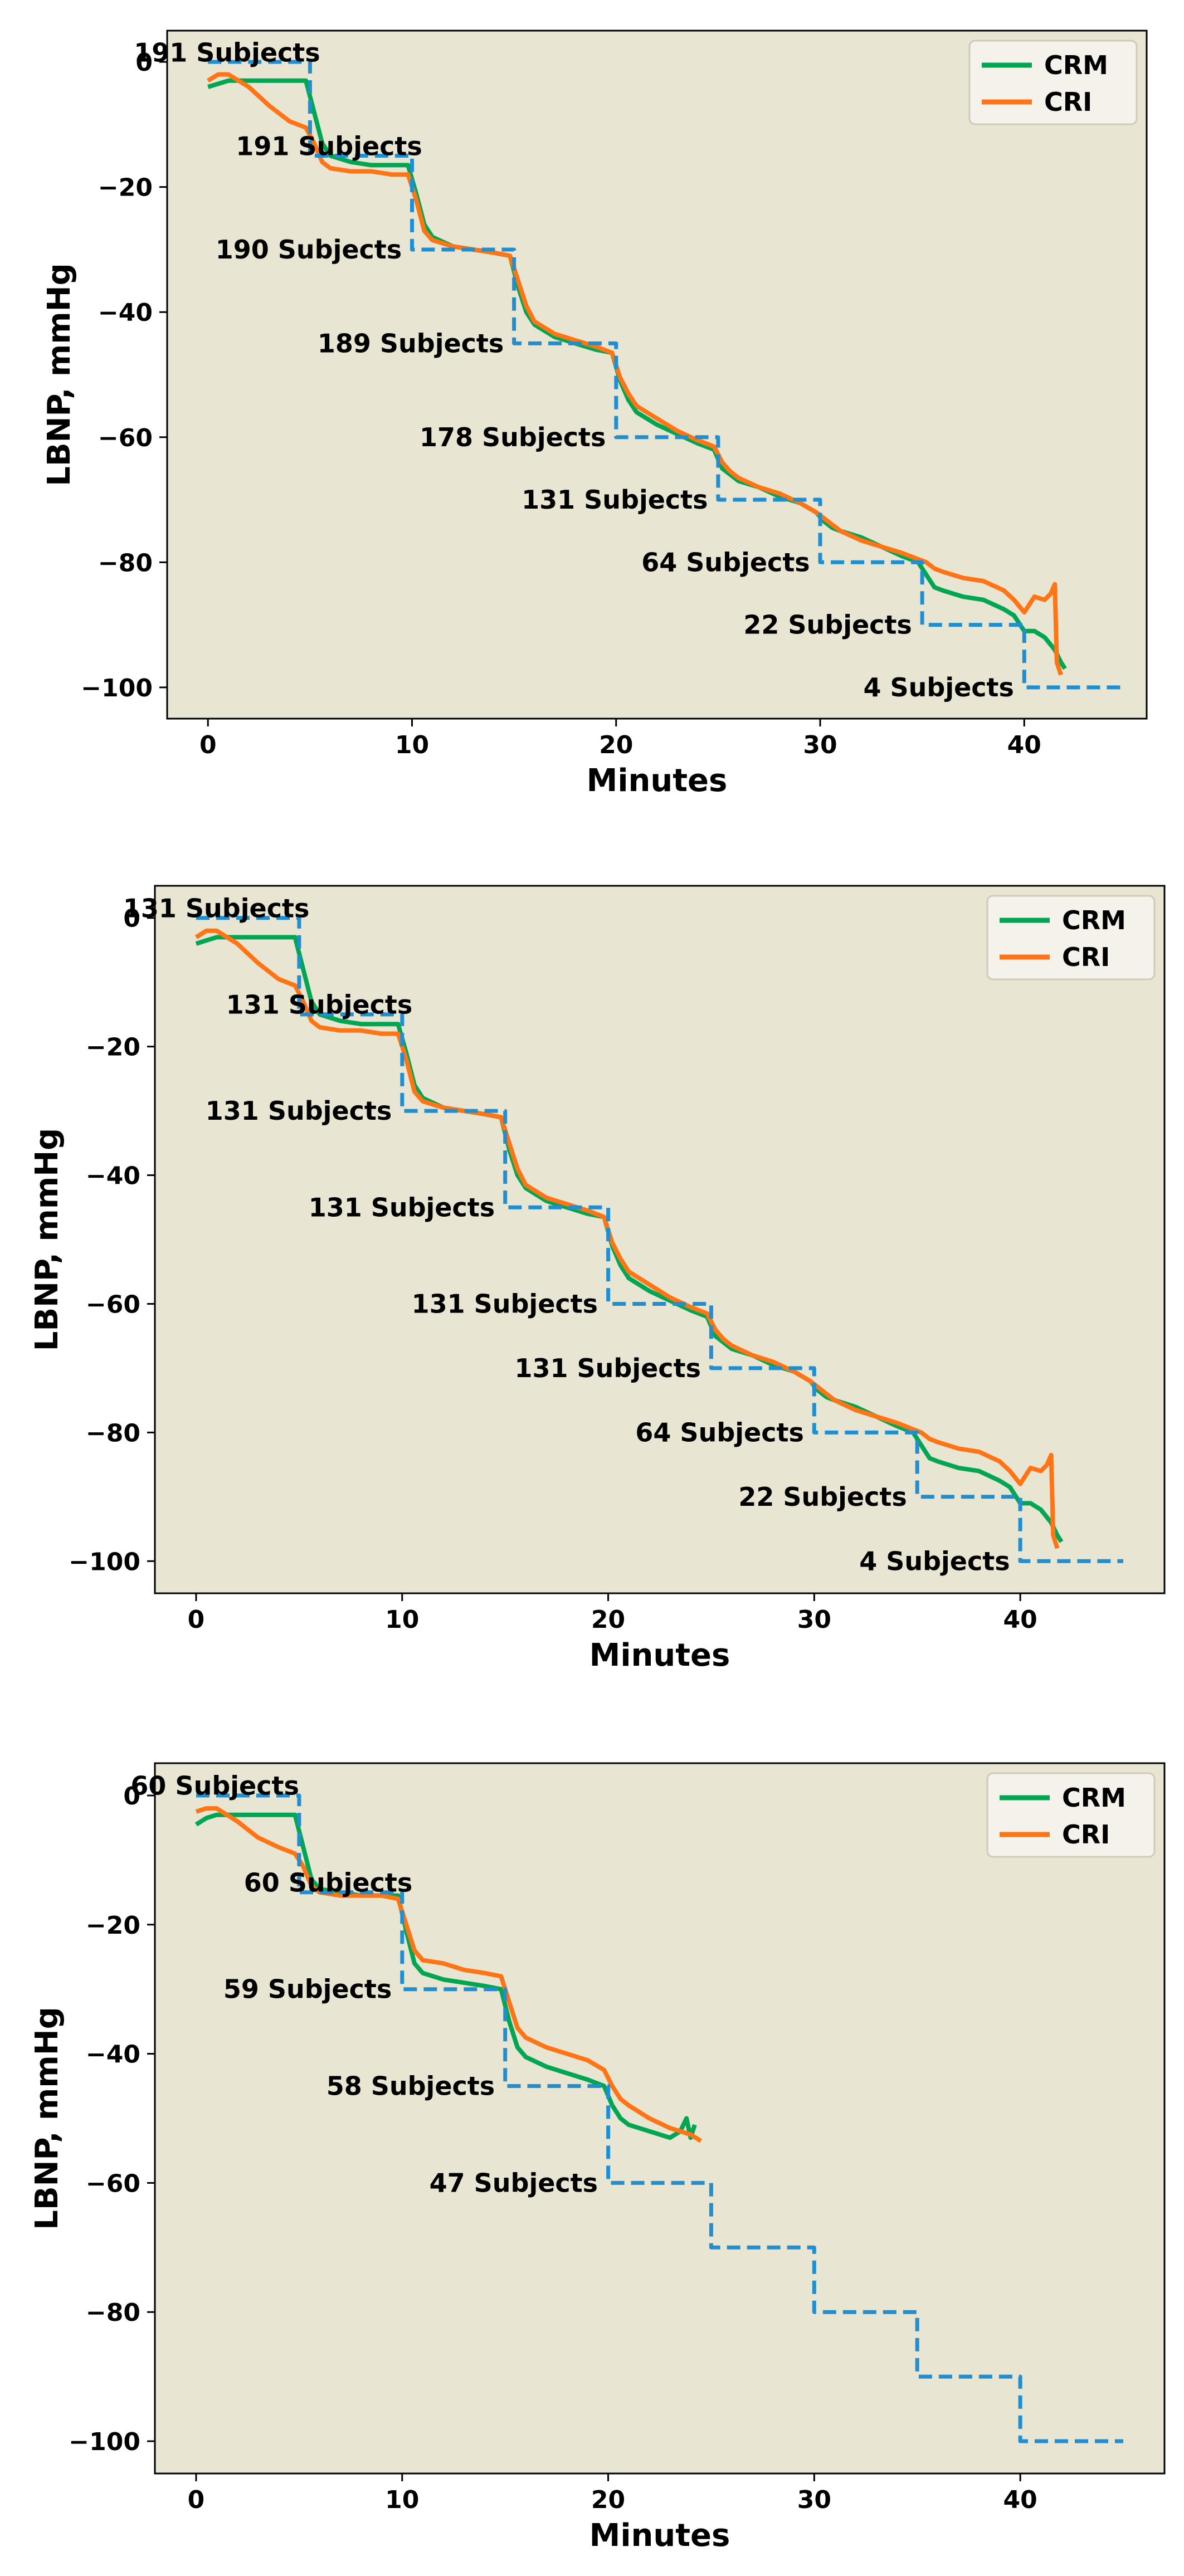 Image resolution: width=1184 pixels, height=2576 pixels. What do you see at coordinates (411, 2086) in the screenshot?
I see `subject-count-annotation: 58 Subjects` at bounding box center [411, 2086].